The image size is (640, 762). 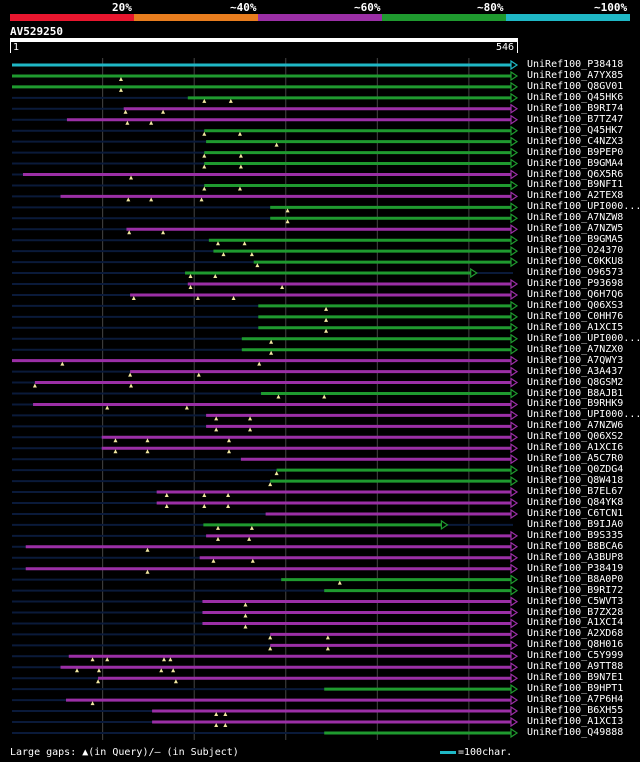 What do you see at coordinates (367, 7) in the screenshot?
I see `scale-label-60: ~60%` at bounding box center [367, 7].